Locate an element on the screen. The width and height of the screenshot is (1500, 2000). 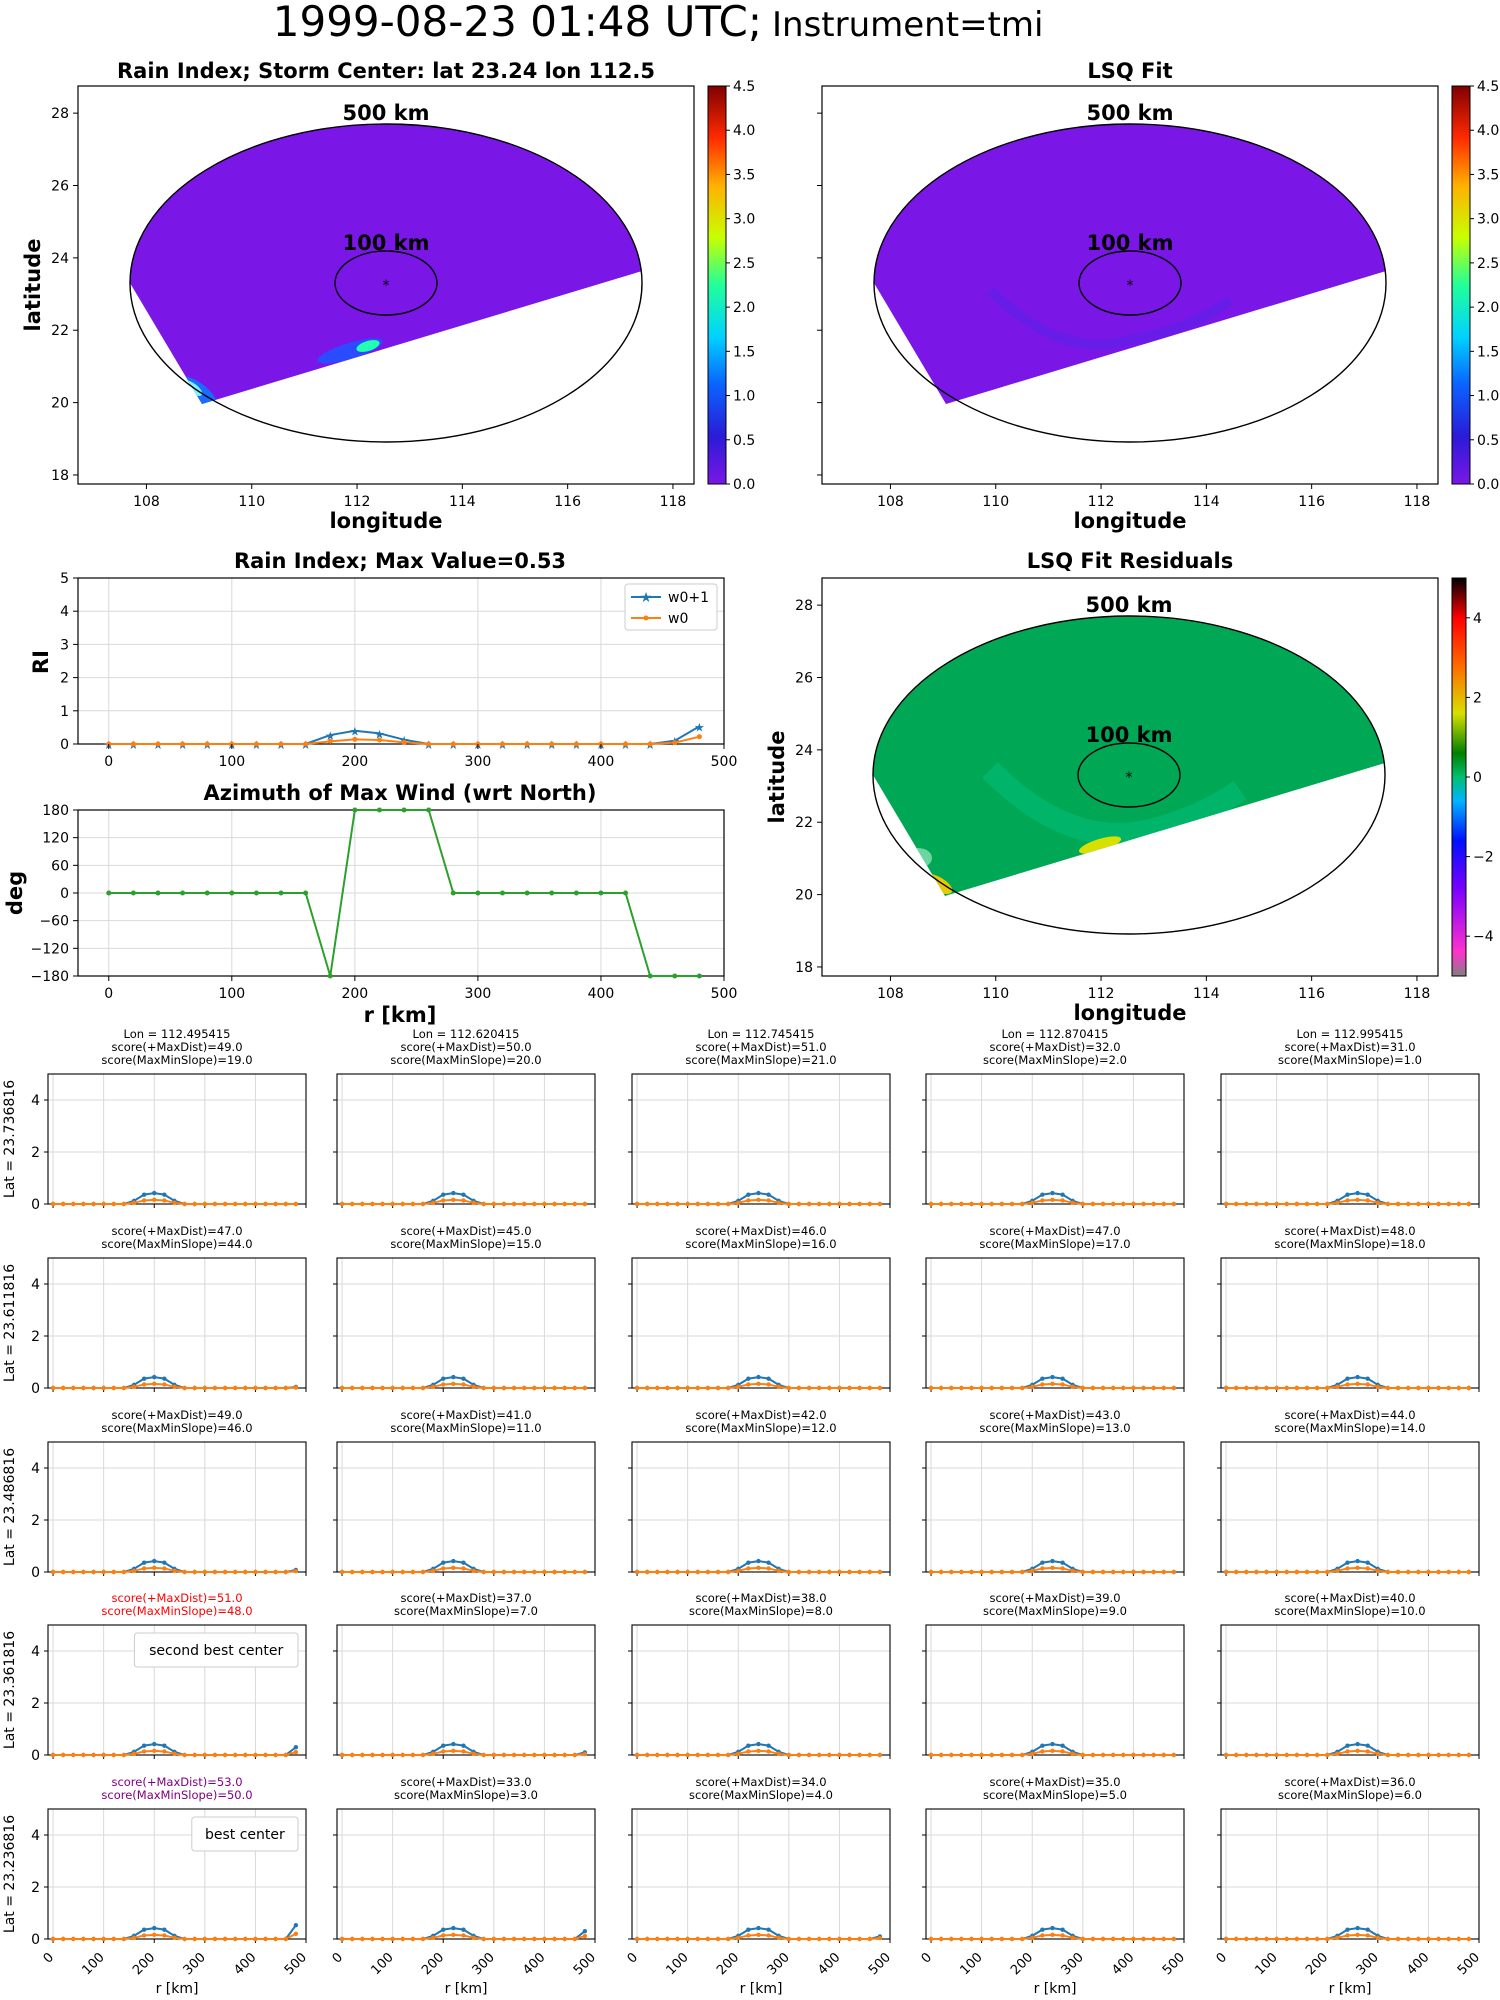
map-lsq-center-marker: * is located at coordinates (1130, 286).